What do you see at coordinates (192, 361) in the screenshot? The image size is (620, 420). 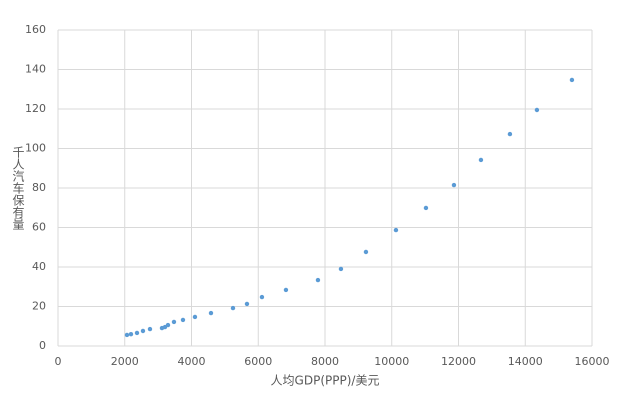 I see `x-tick-label: 4000` at bounding box center [192, 361].